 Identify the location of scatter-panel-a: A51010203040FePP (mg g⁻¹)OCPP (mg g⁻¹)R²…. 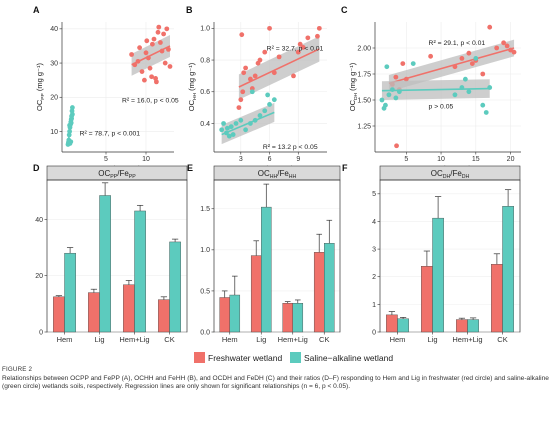
(106, 90).